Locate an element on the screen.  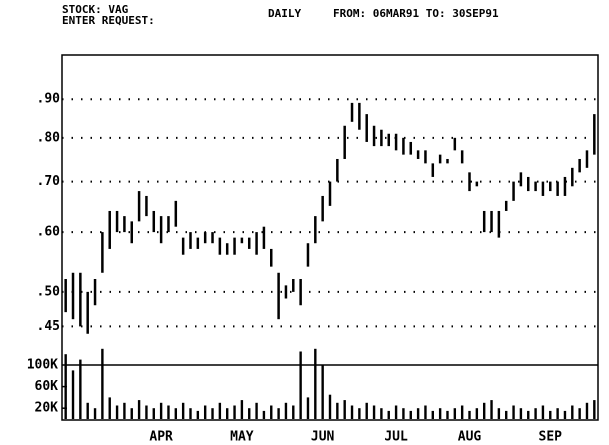
x-tick-label: AUG is located at coordinates (470, 437).